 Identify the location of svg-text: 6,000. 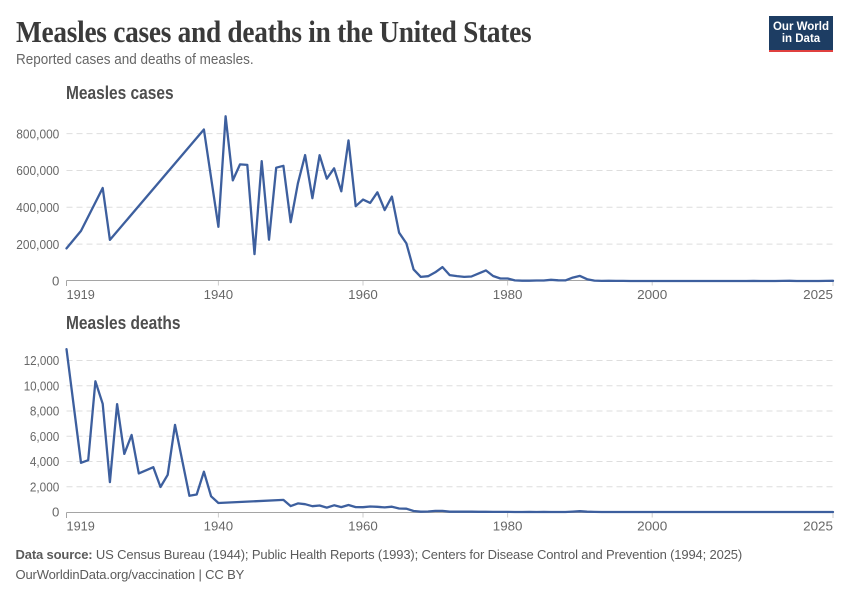
(44, 436).